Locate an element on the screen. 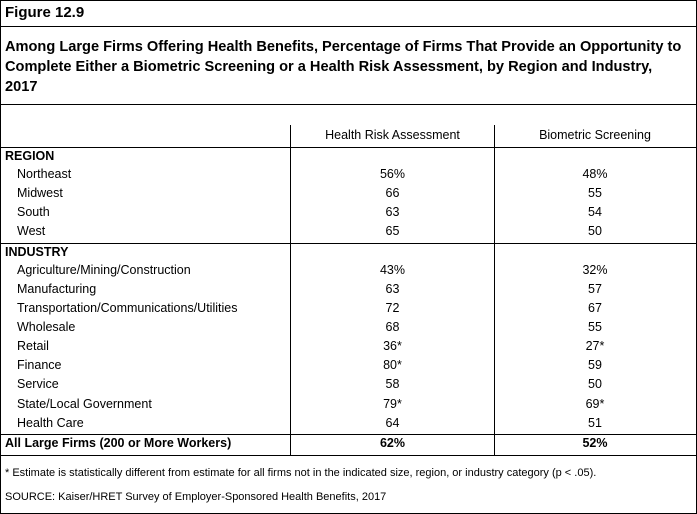 The image size is (697, 514). hra-value: 65 is located at coordinates (392, 231).